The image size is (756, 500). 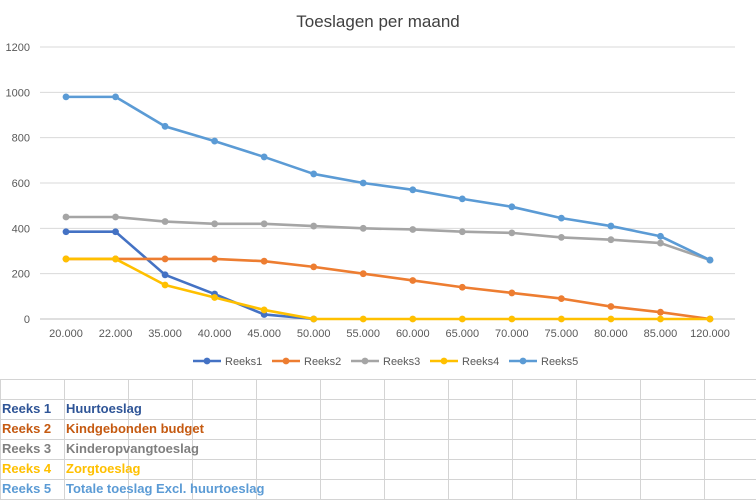 I want to click on x-tick-label: 75.000, so click(x=562, y=334).